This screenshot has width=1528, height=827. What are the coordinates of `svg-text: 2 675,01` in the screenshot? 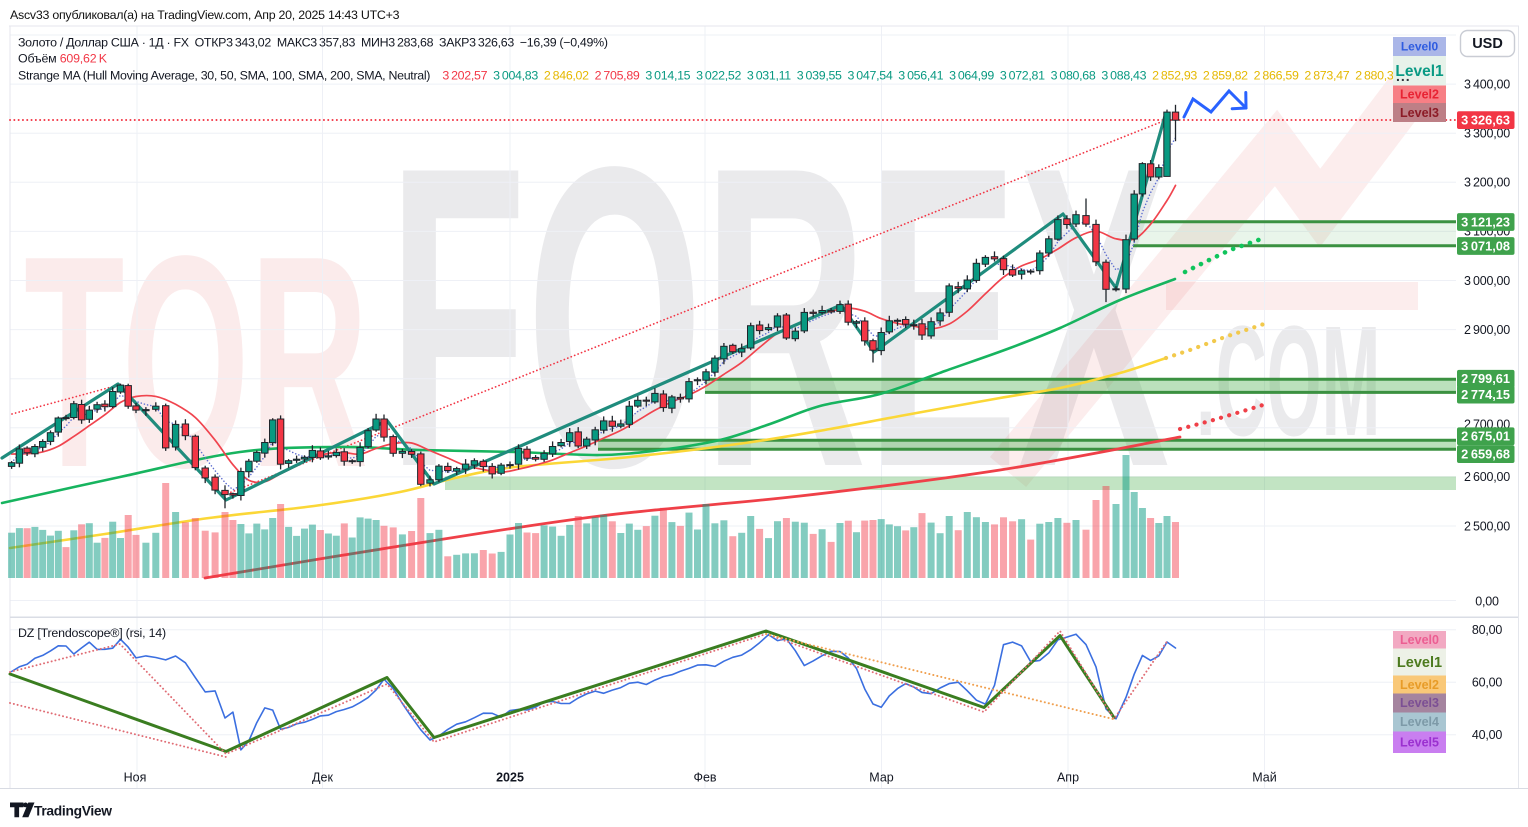 It's located at (1485, 436).